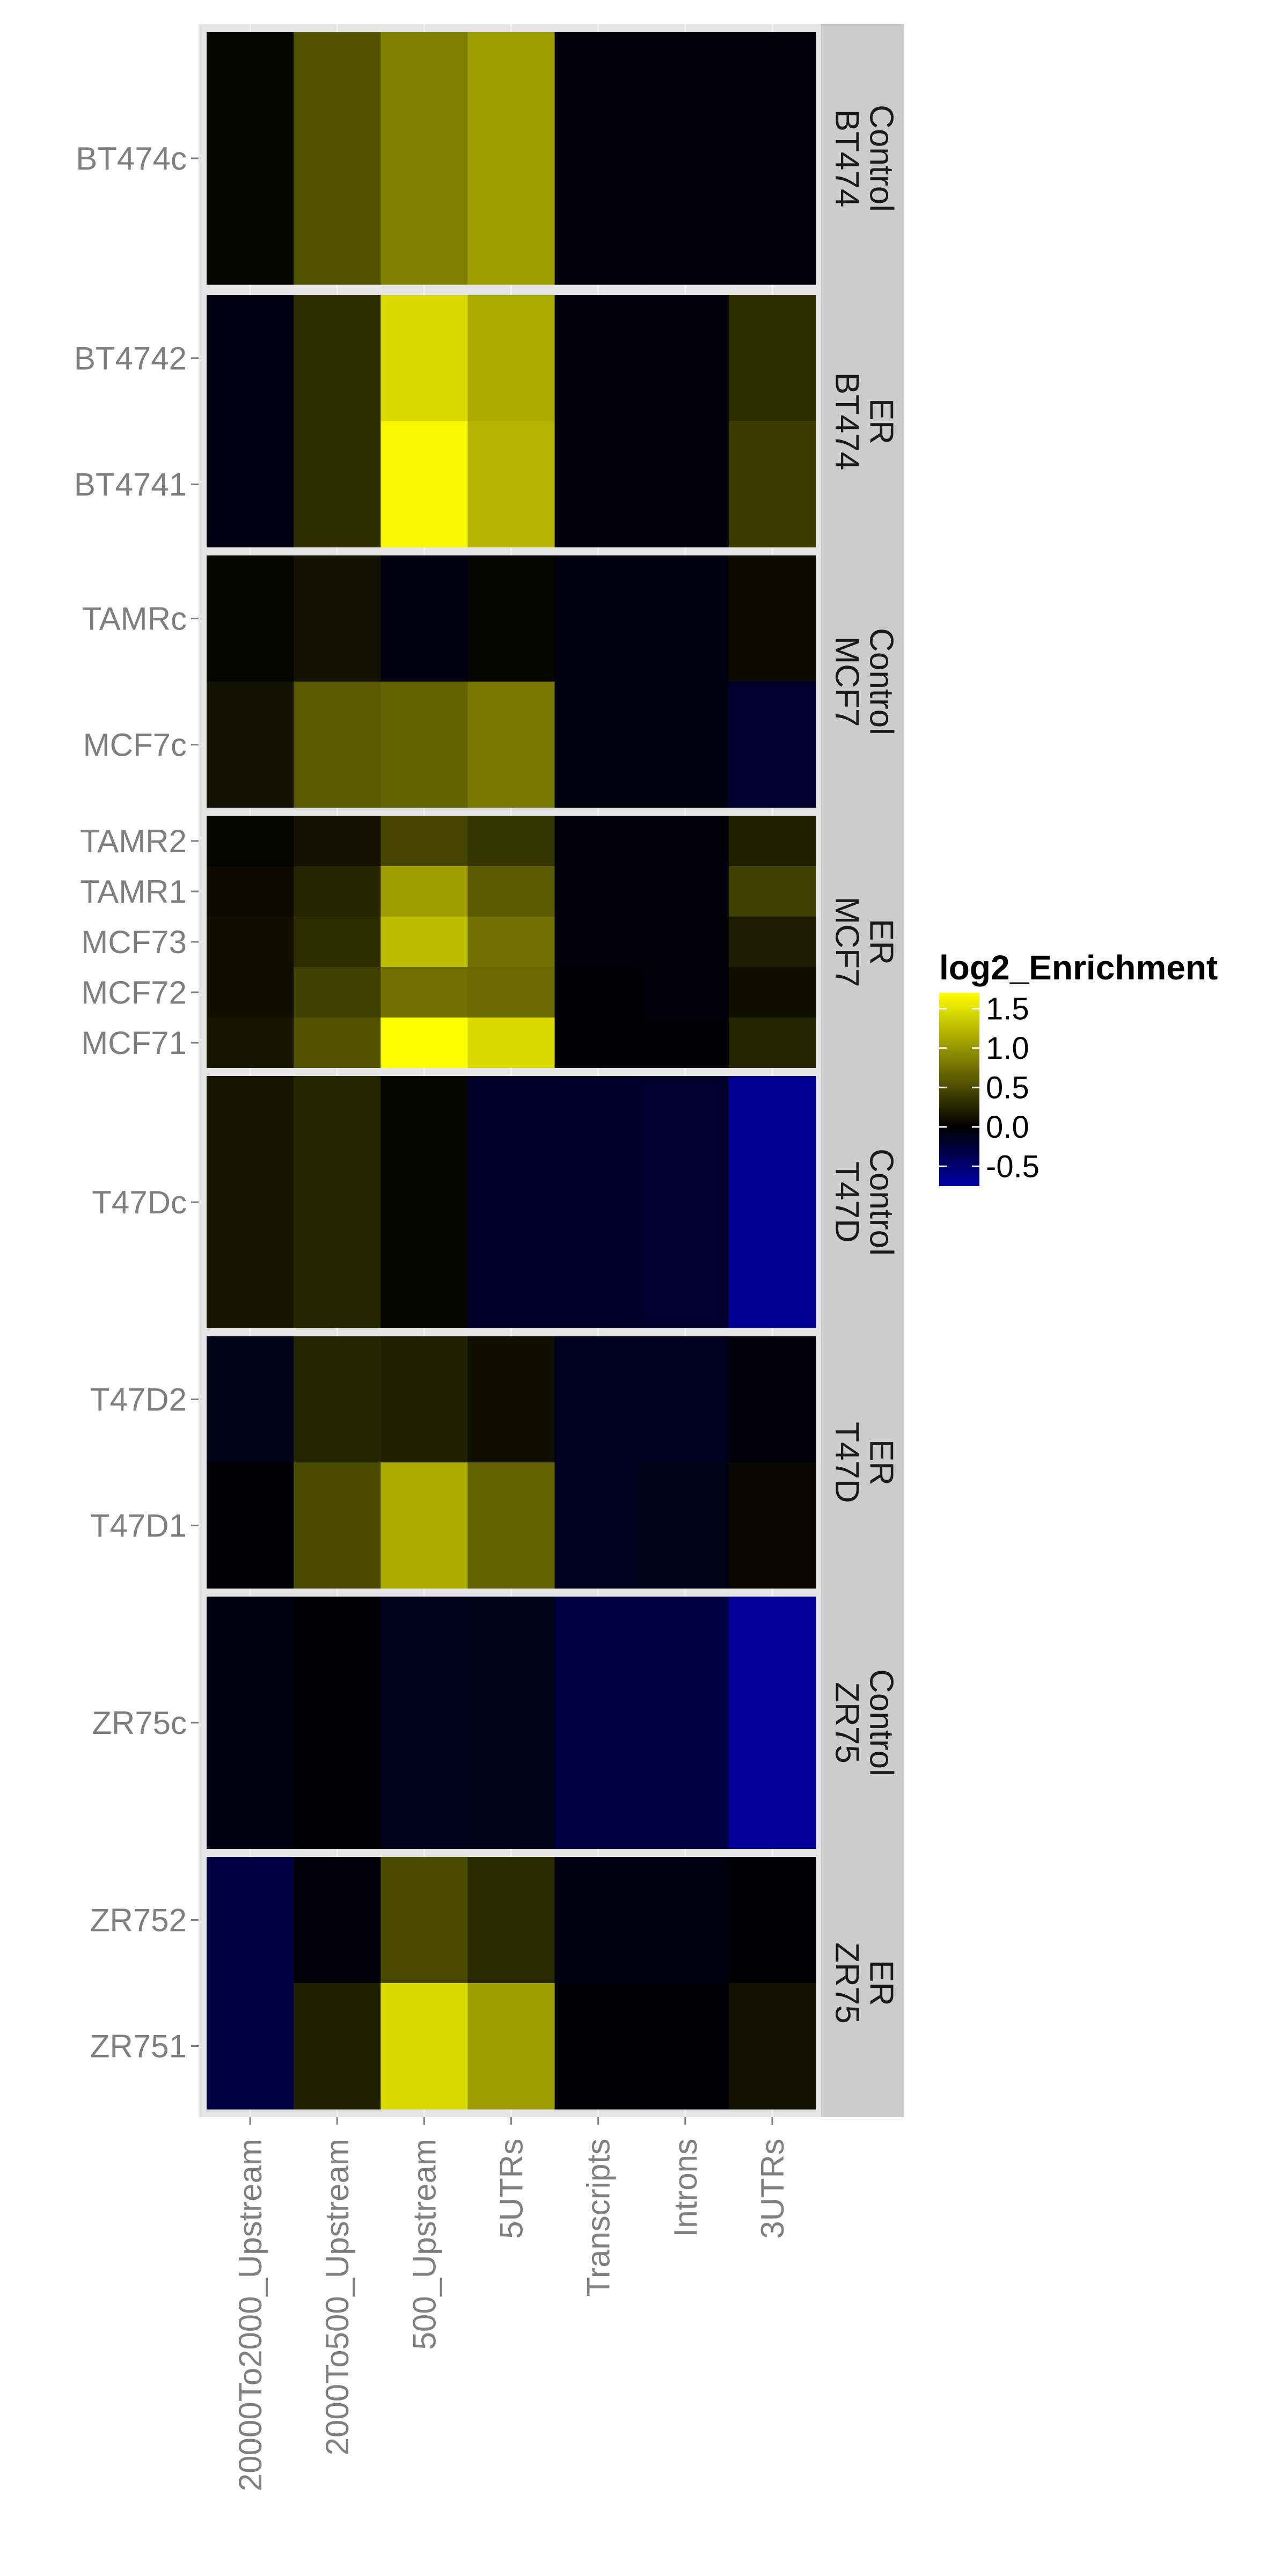 This screenshot has width=1288, height=2576. I want to click on legend-tick-label: 1.5, so click(1007, 1008).